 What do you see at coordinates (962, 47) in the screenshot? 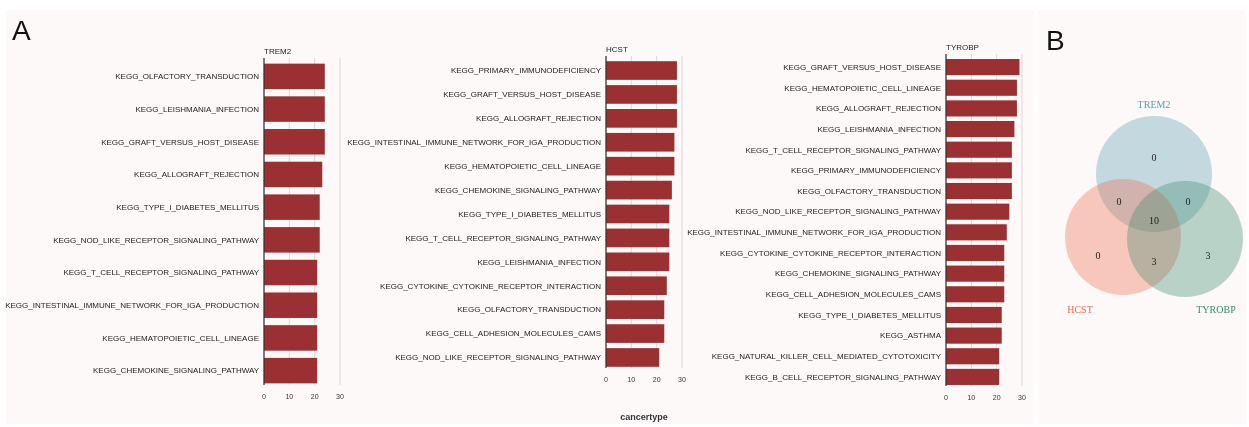
I see `chart-title: TYROBP` at bounding box center [962, 47].